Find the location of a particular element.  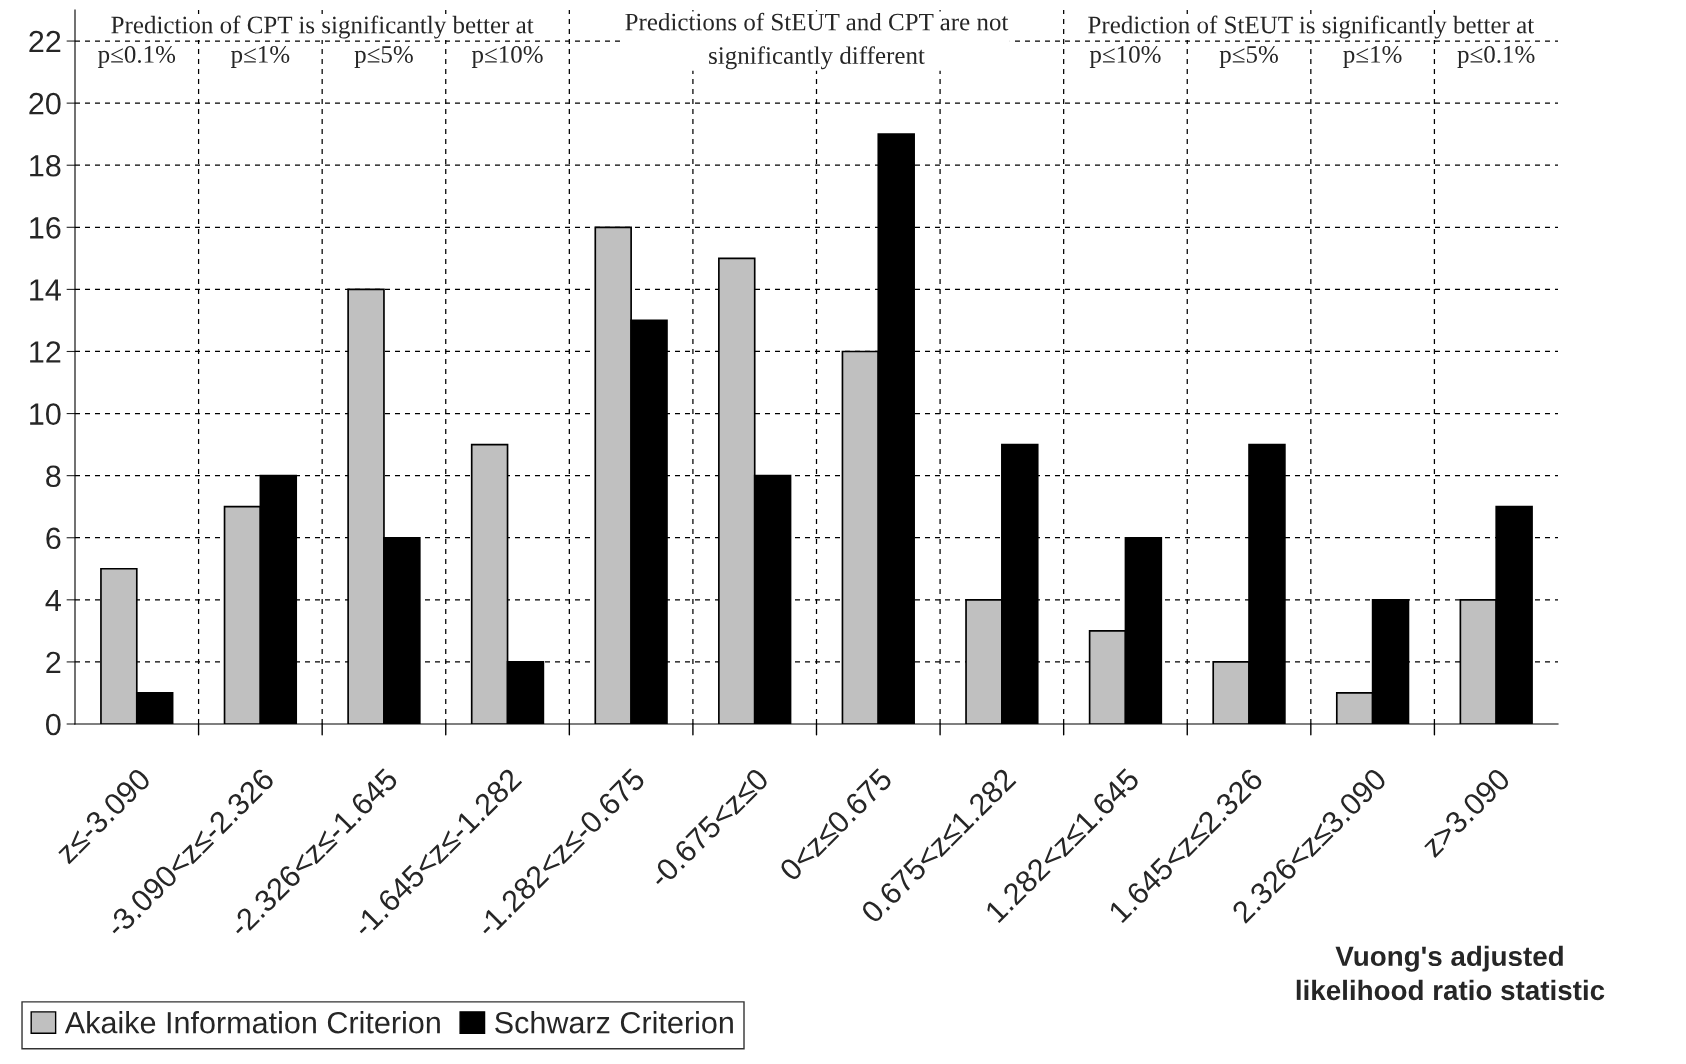

y-tick-label: 8 is located at coordinates (53, 476).